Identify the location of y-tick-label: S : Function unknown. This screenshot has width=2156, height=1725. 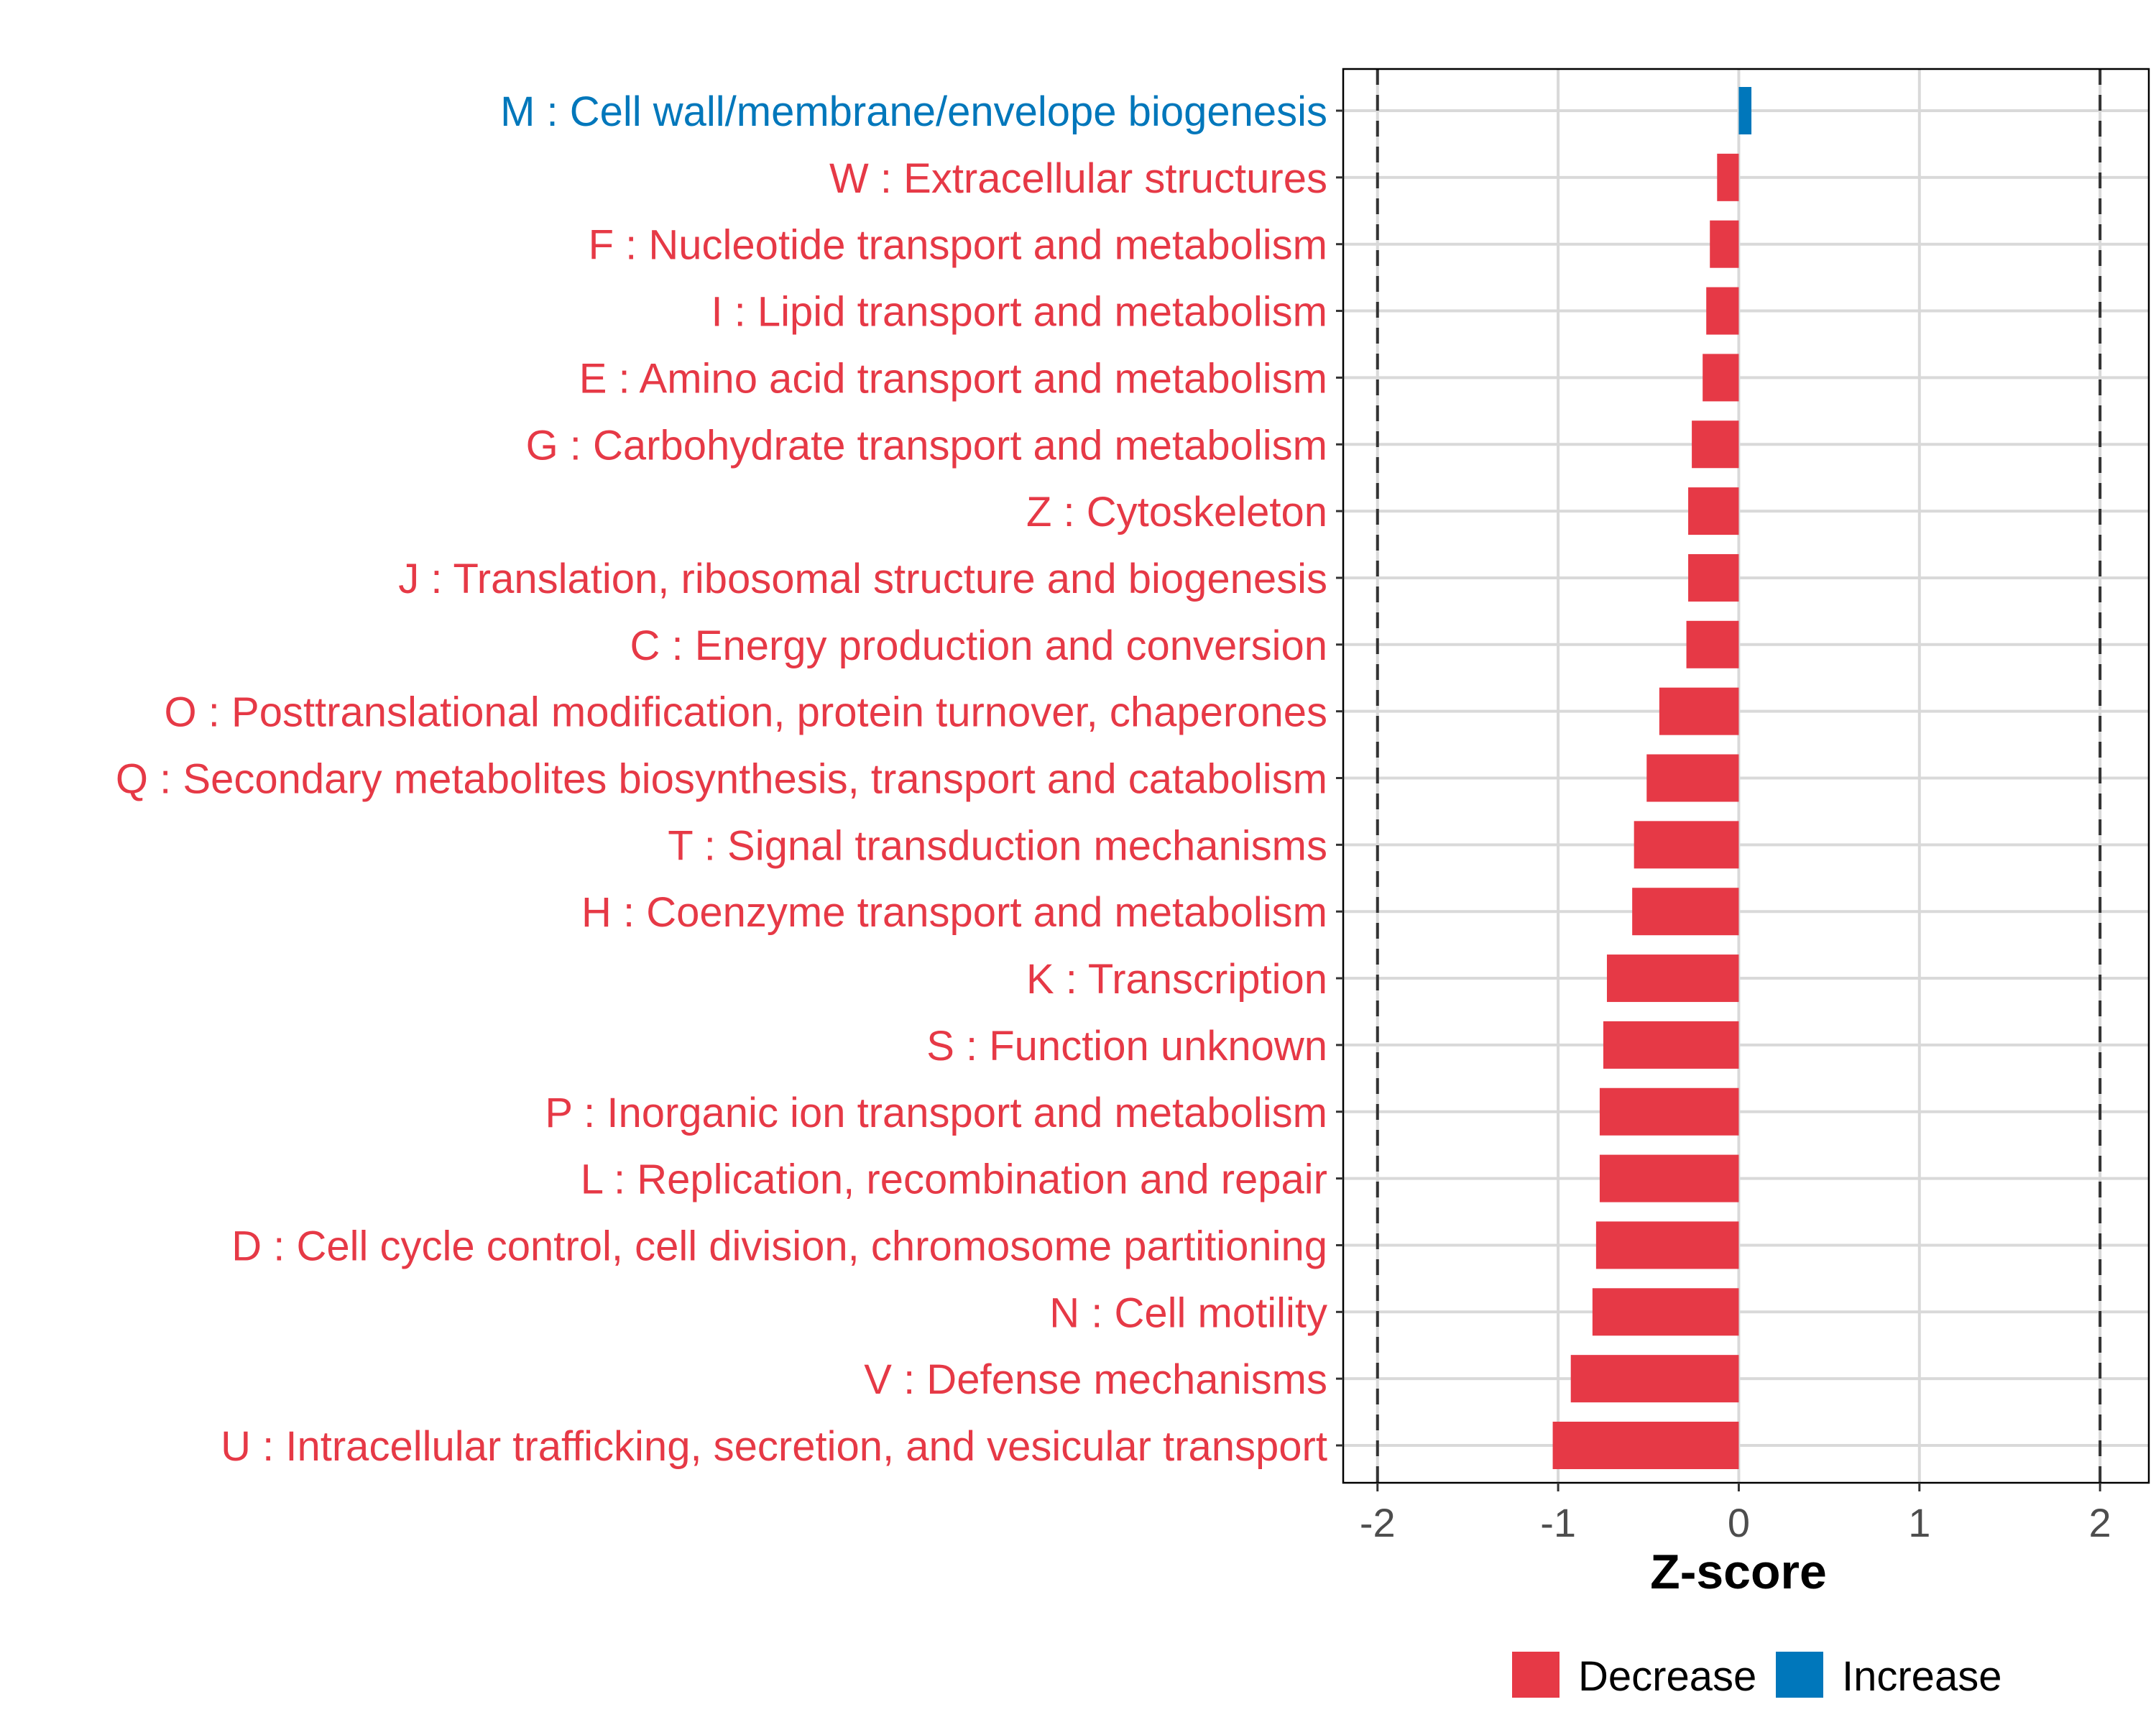
(1126, 1046).